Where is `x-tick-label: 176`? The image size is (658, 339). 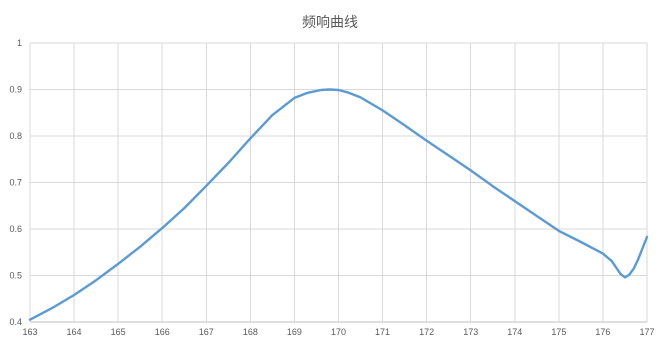 x-tick-label: 176 is located at coordinates (602, 332).